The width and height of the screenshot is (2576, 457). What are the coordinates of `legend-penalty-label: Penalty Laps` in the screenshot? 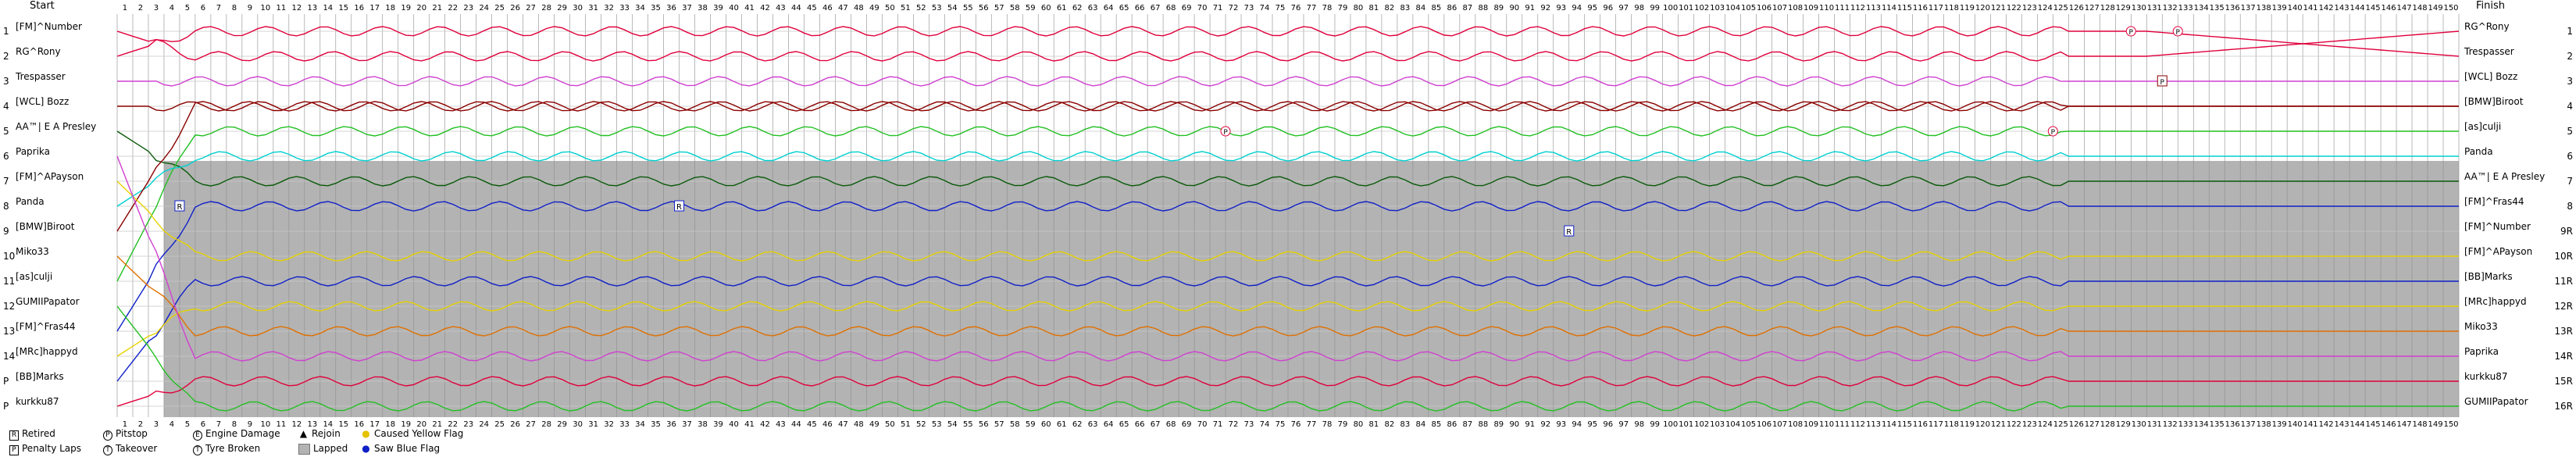 It's located at (52, 448).